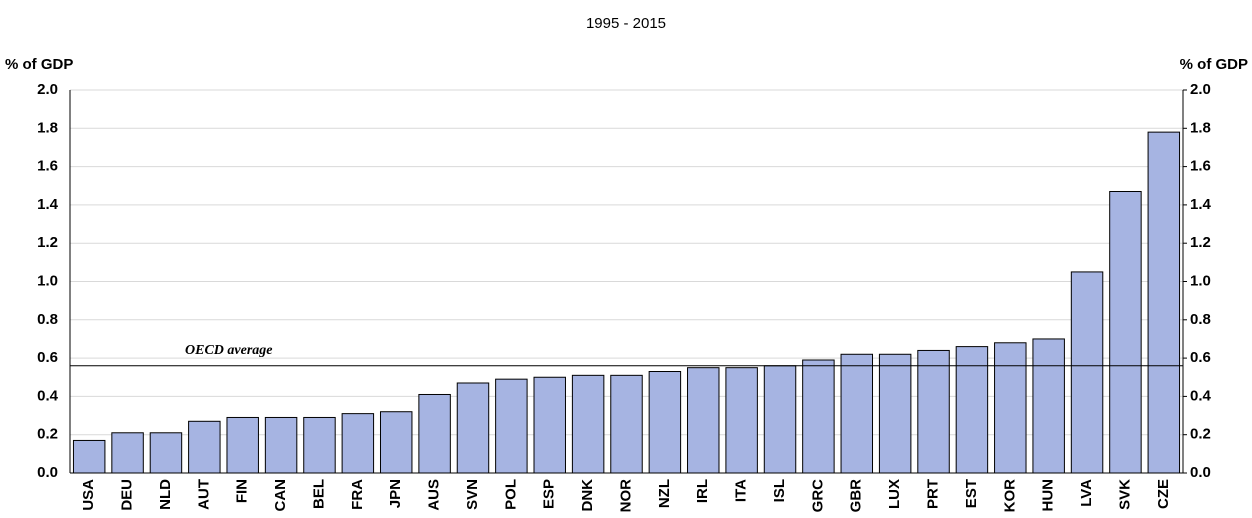  Describe the element at coordinates (242, 491) in the screenshot. I see `x-tick-label: FIN` at that location.